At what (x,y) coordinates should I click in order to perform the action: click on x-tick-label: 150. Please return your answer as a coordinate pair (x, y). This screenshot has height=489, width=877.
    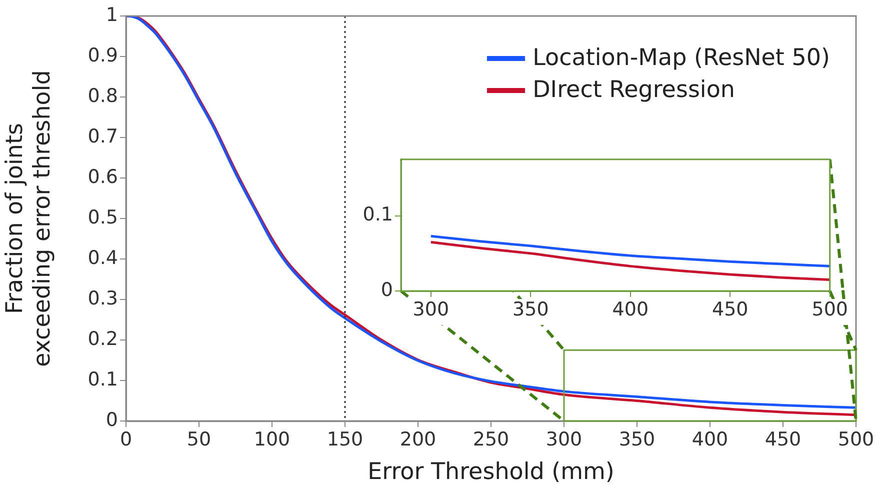
    Looking at the image, I should click on (345, 439).